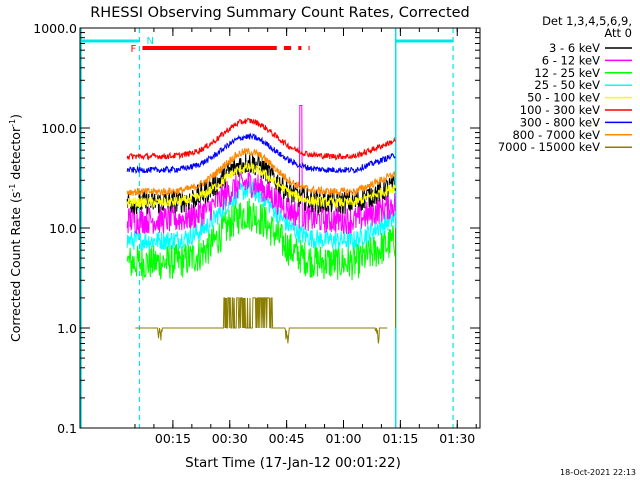 The width and height of the screenshot is (640, 480). I want to click on legend-header-line2: Att 0, so click(618, 33).